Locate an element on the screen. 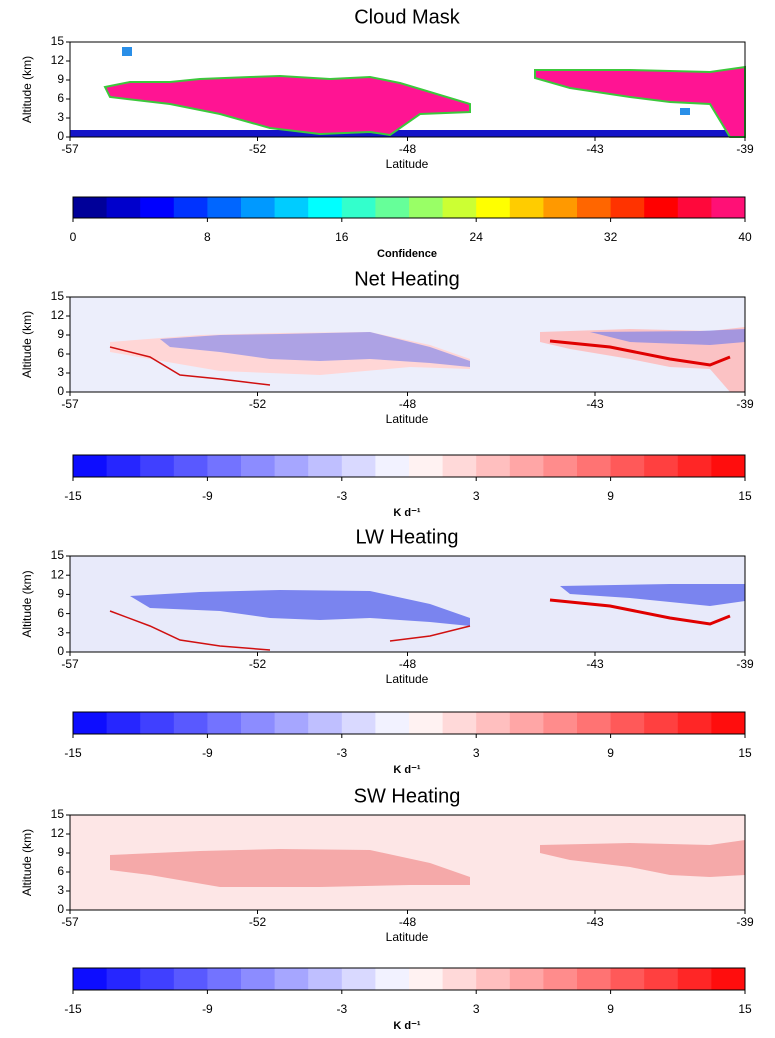  y-tick-label: 3 is located at coordinates (60, 890).